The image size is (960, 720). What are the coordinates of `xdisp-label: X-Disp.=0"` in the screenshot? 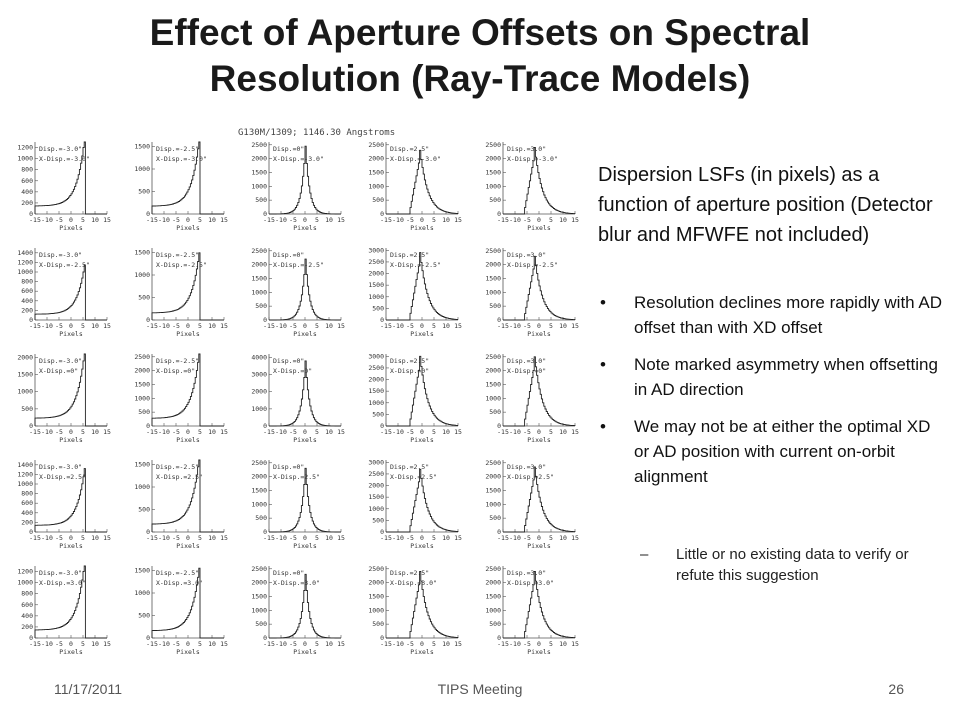 It's located at (58, 371).